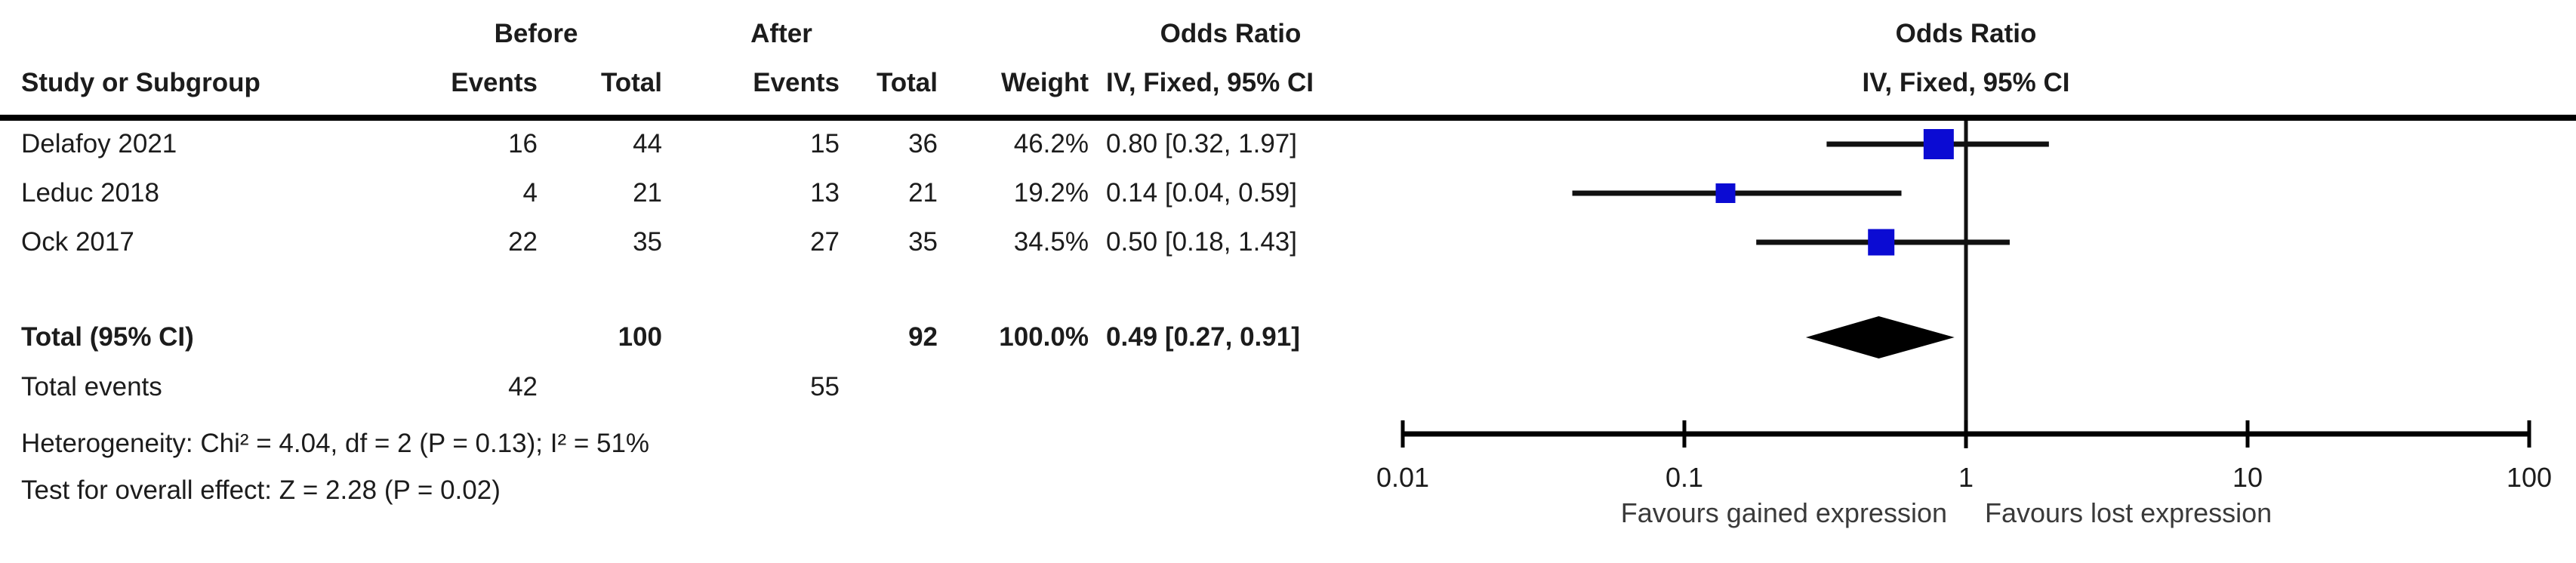  What do you see at coordinates (99, 143) in the screenshot?
I see `study-name: Delafoy 2021` at bounding box center [99, 143].